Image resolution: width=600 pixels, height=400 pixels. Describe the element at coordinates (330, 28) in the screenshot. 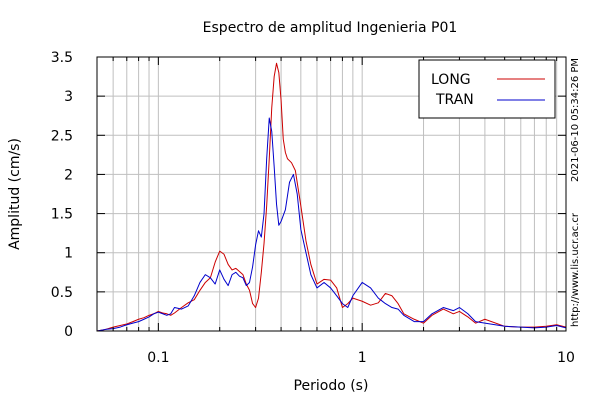

I see `chart-title: Espectro de amplitud Ingenieria P01` at that location.